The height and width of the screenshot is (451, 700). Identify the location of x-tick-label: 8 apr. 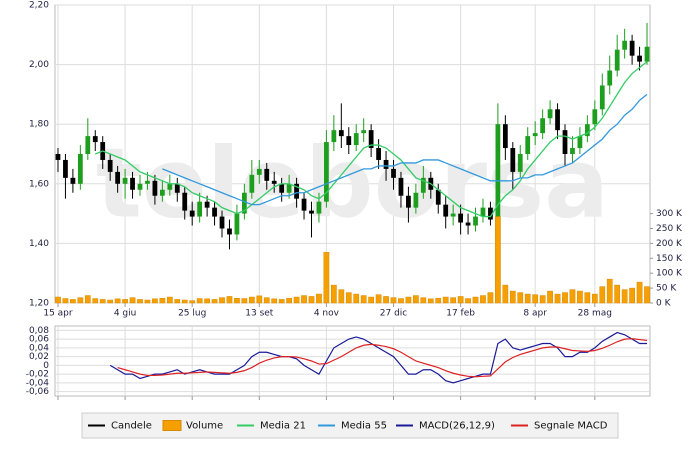
(535, 314).